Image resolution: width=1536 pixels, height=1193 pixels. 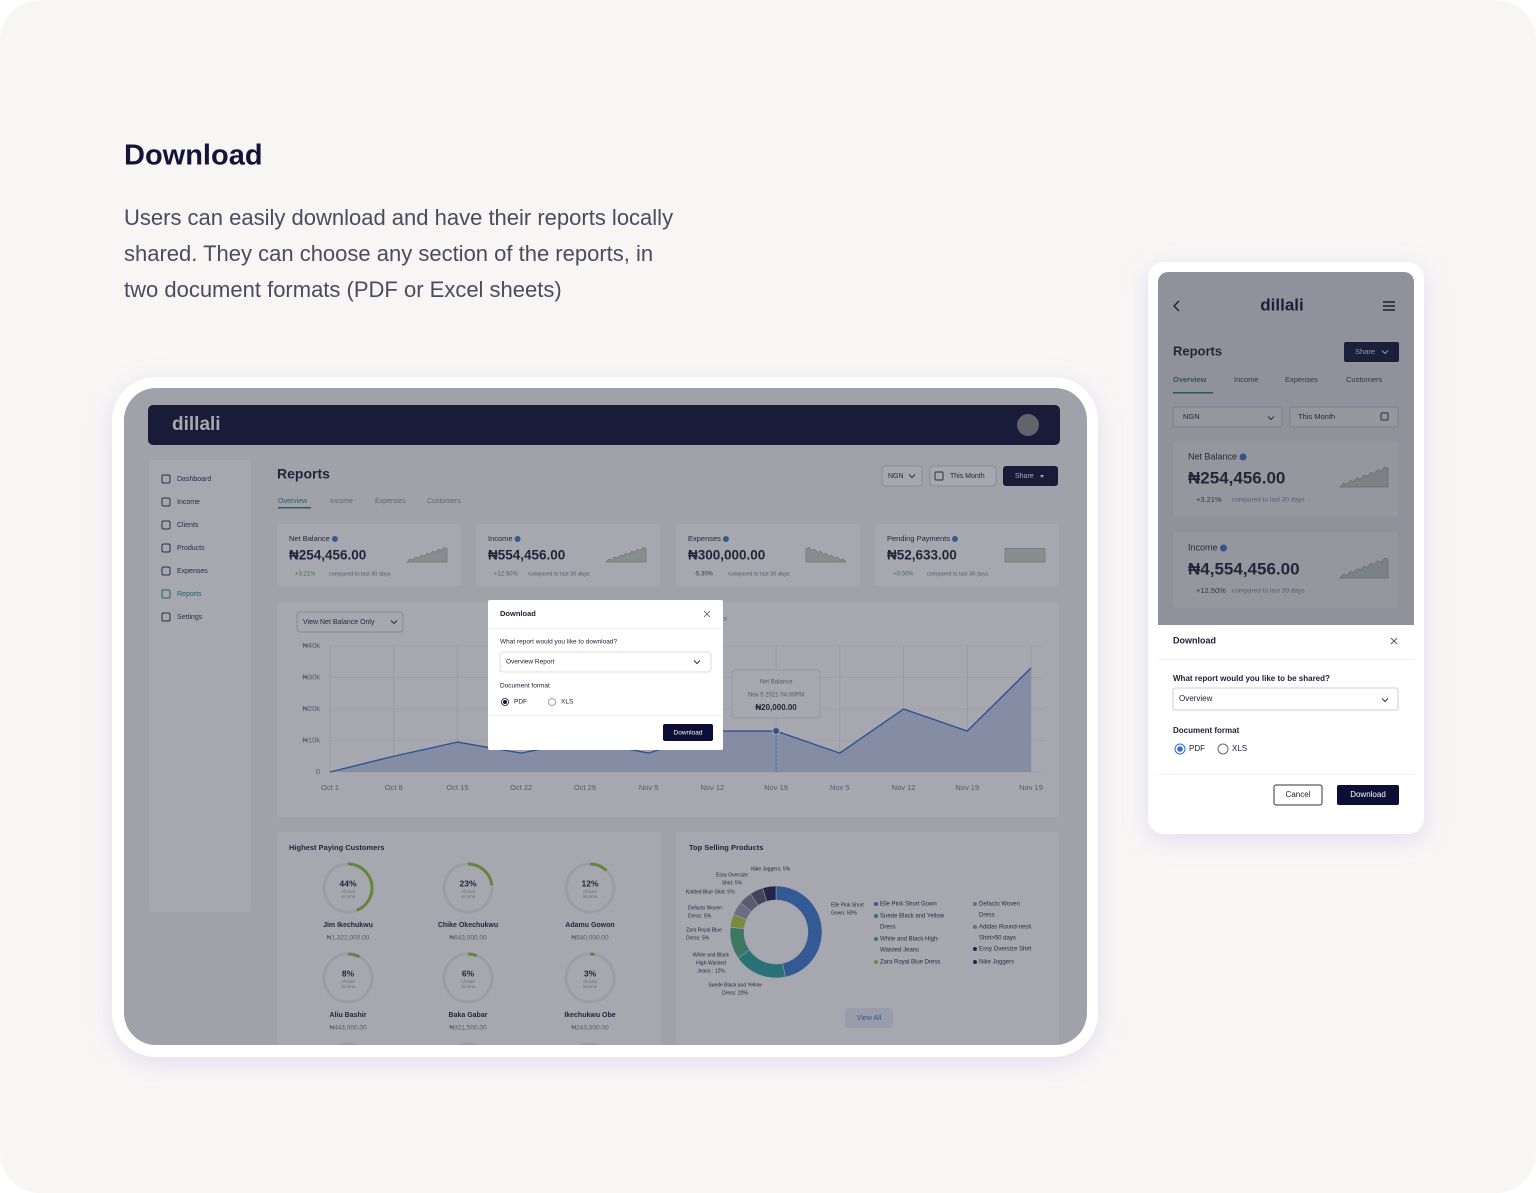 What do you see at coordinates (590, 1028) in the screenshot?
I see `customer-amount: ₦243,000.00` at bounding box center [590, 1028].